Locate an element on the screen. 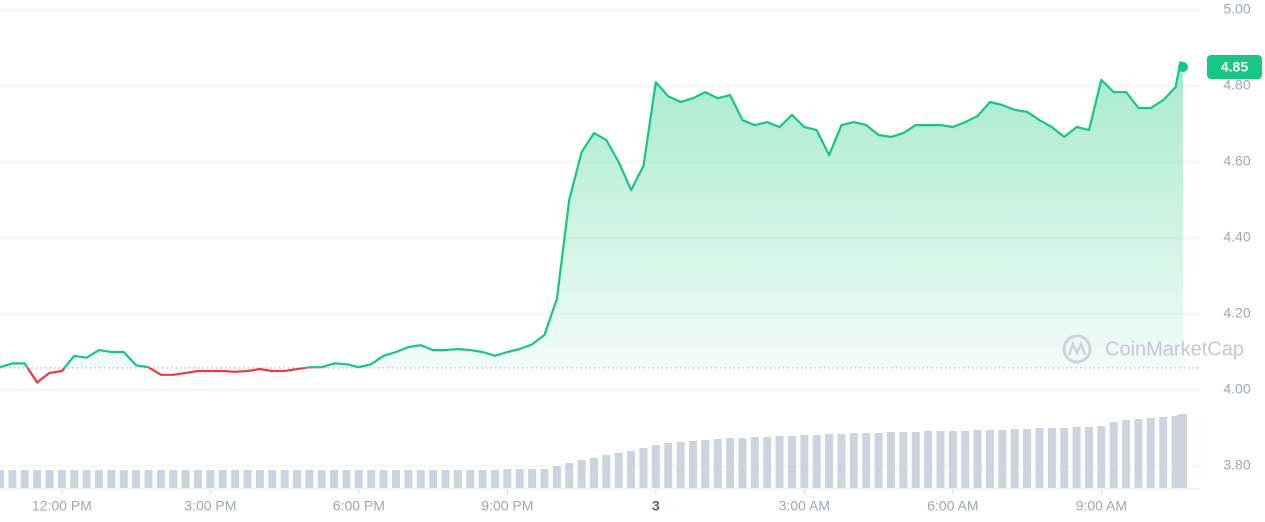  y-tick-label: 3.80 is located at coordinates (1236, 465).